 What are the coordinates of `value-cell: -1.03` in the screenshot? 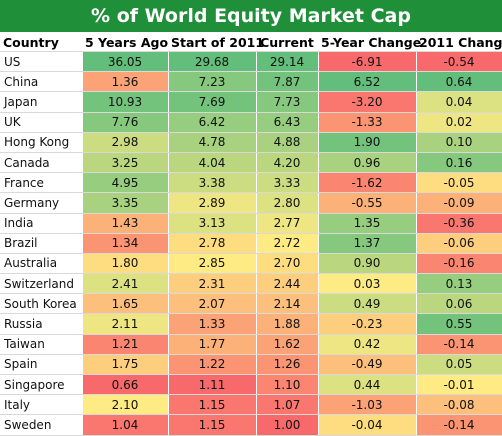 It's located at (367, 405).